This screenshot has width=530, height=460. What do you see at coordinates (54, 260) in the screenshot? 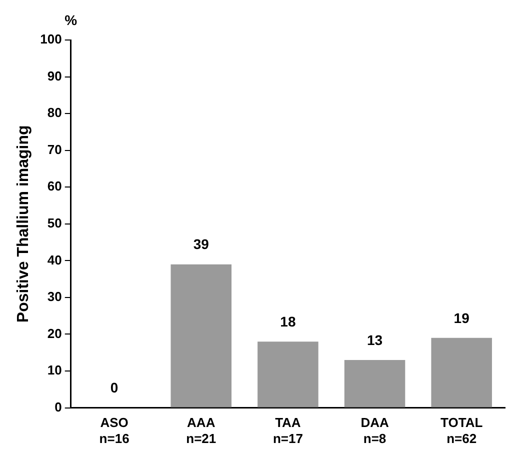
I see `y-tick-label: 40` at bounding box center [54, 260].